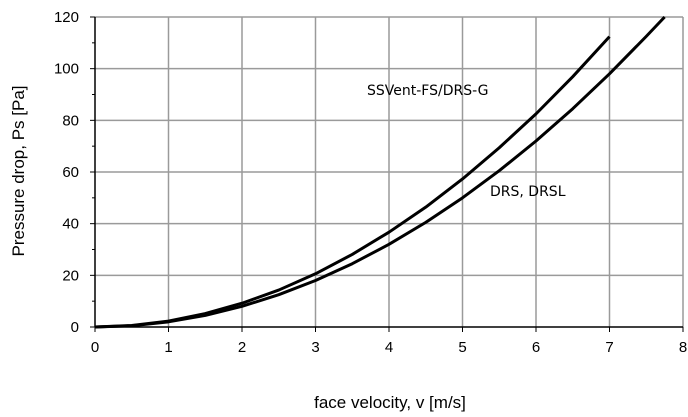 The width and height of the screenshot is (688, 417). Describe the element at coordinates (609, 347) in the screenshot. I see `x-tick-label: 7` at that location.